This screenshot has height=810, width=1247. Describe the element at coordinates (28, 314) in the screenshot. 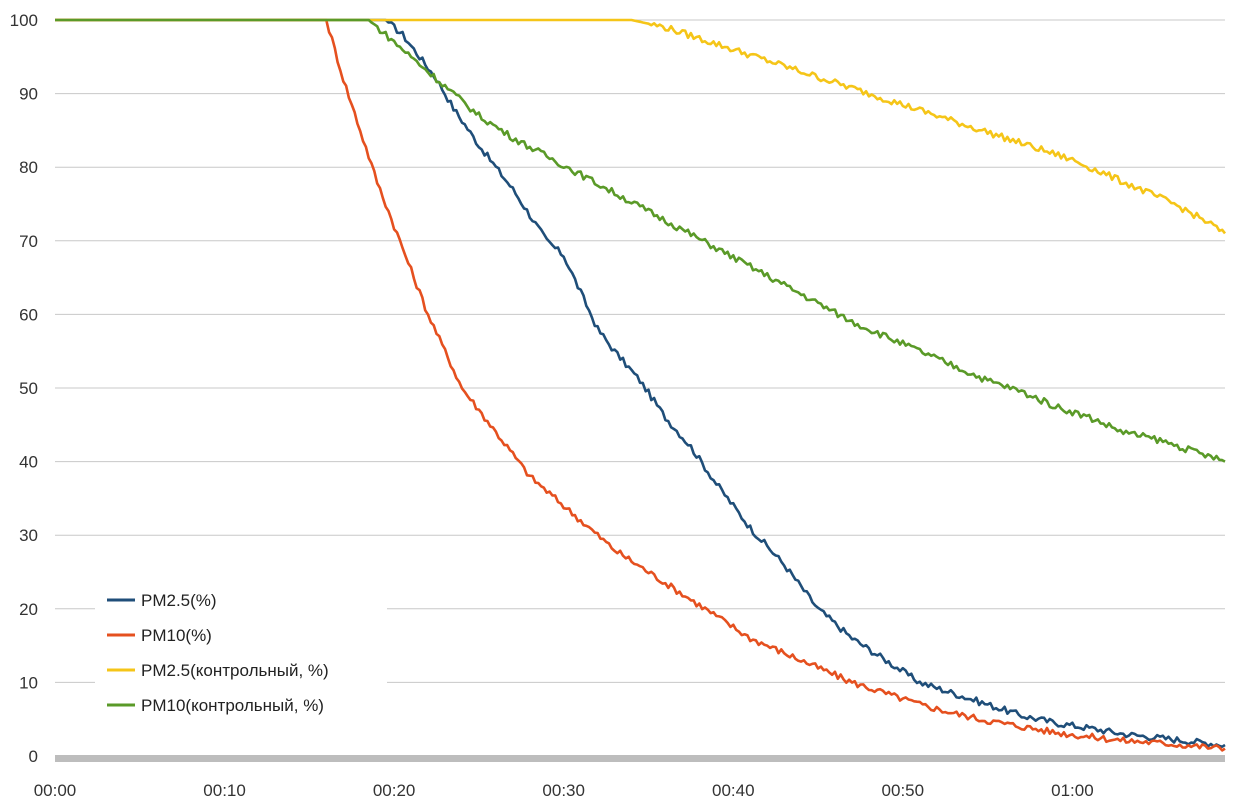

I see `y-tick-label: 60` at that location.